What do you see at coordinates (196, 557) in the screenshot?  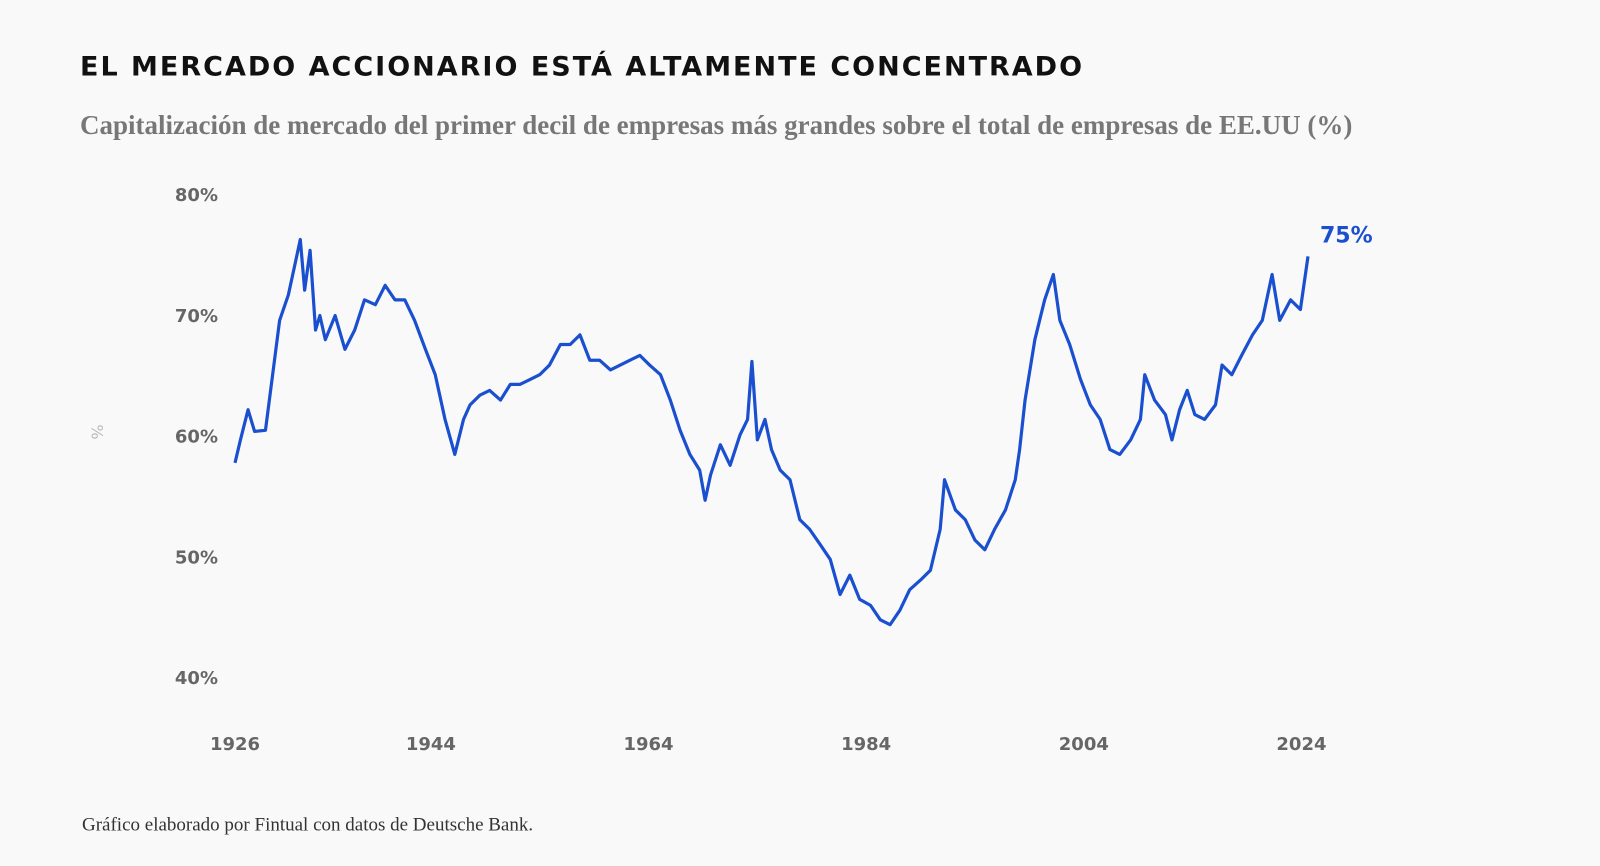 I see `y-tick-label: 50%` at bounding box center [196, 557].